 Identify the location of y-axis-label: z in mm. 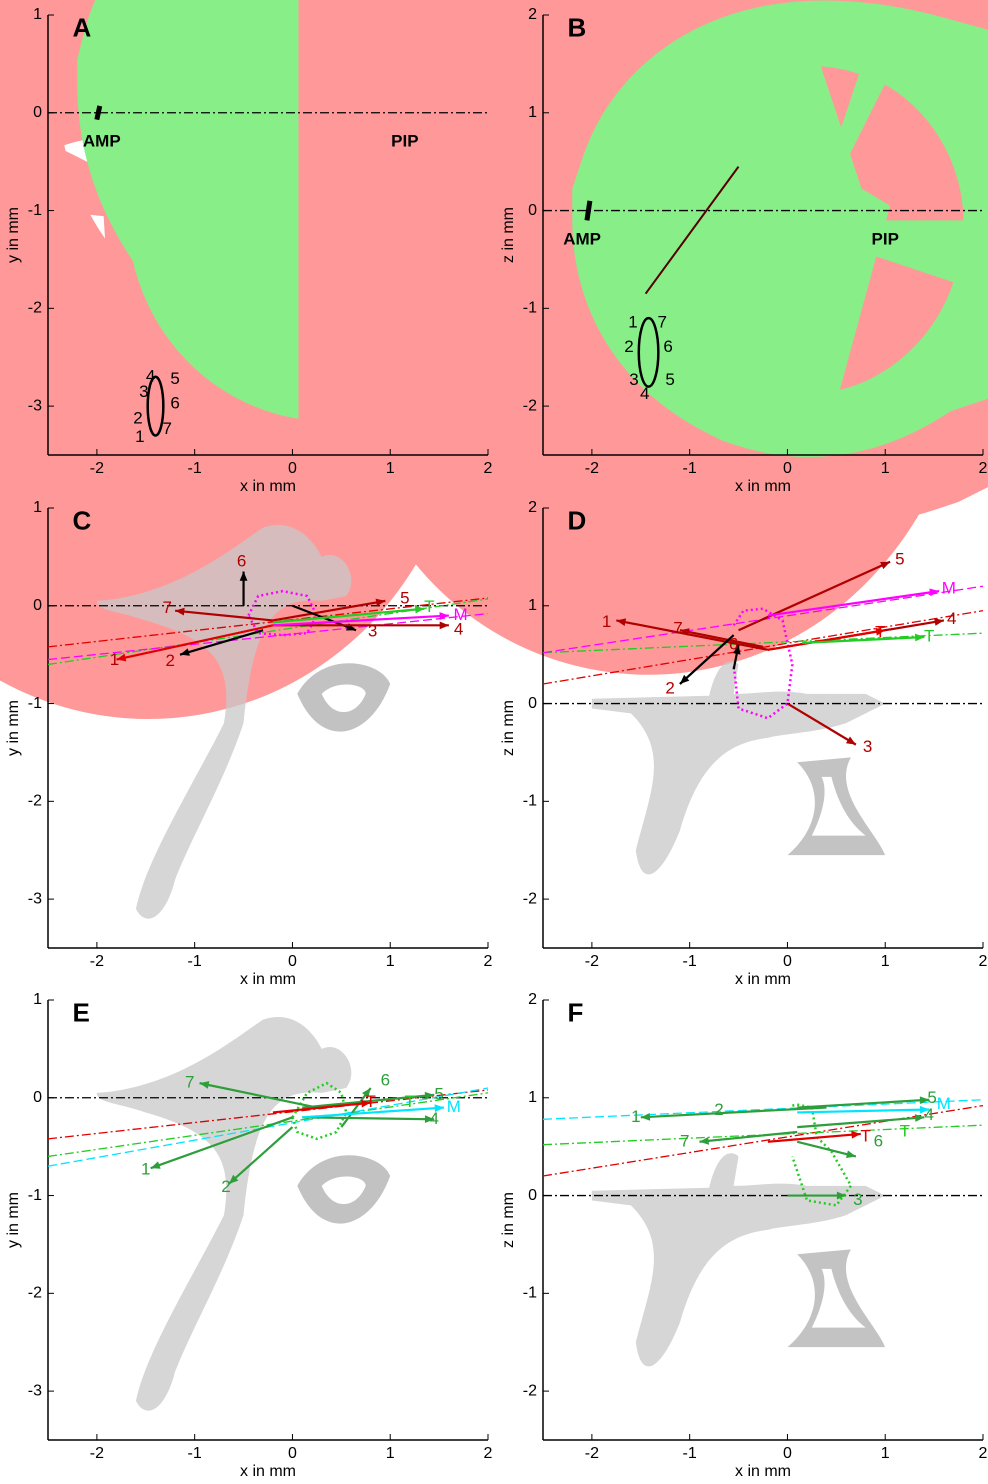
(508, 728).